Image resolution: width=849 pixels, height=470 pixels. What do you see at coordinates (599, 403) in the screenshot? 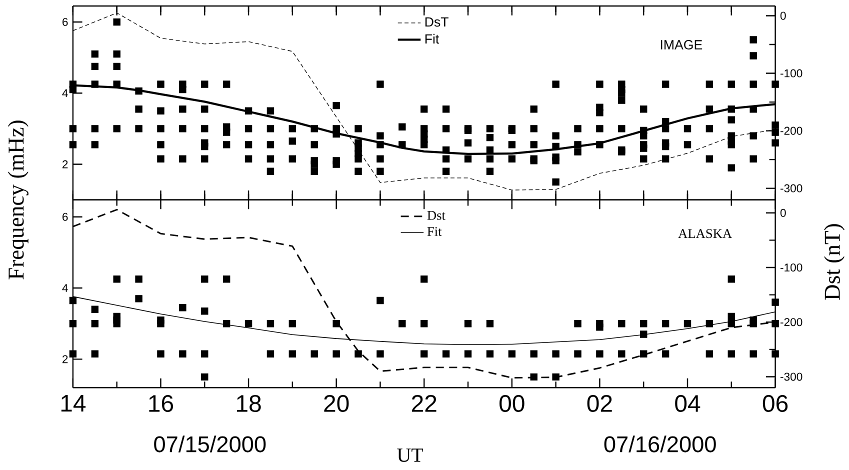
I see `x-tick-label: 02` at bounding box center [599, 403].